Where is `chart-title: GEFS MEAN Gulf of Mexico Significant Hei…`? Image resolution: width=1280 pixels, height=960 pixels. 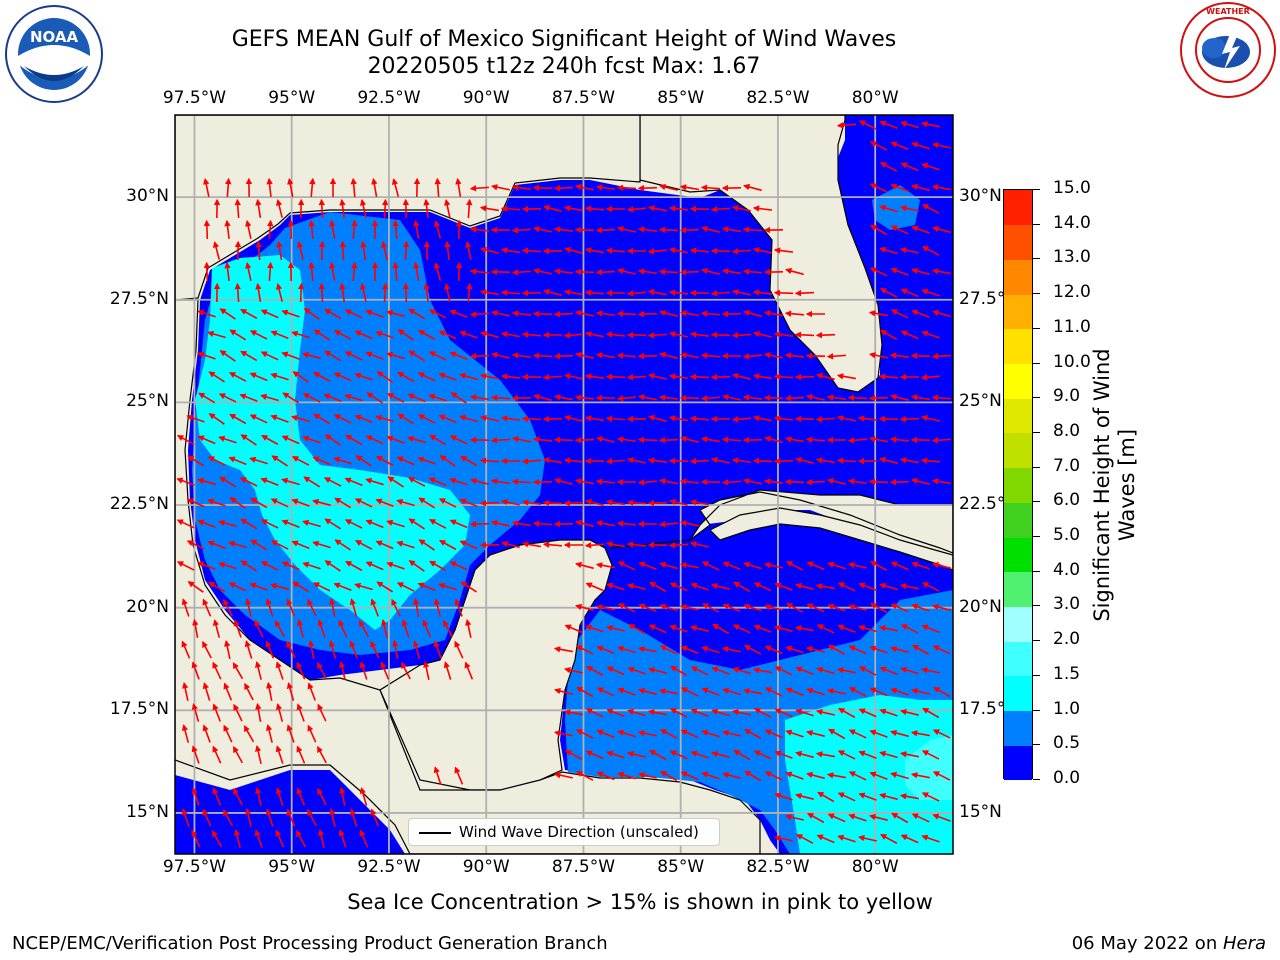 chart-title: GEFS MEAN Gulf of Mexico Significant Hei… is located at coordinates (564, 39).